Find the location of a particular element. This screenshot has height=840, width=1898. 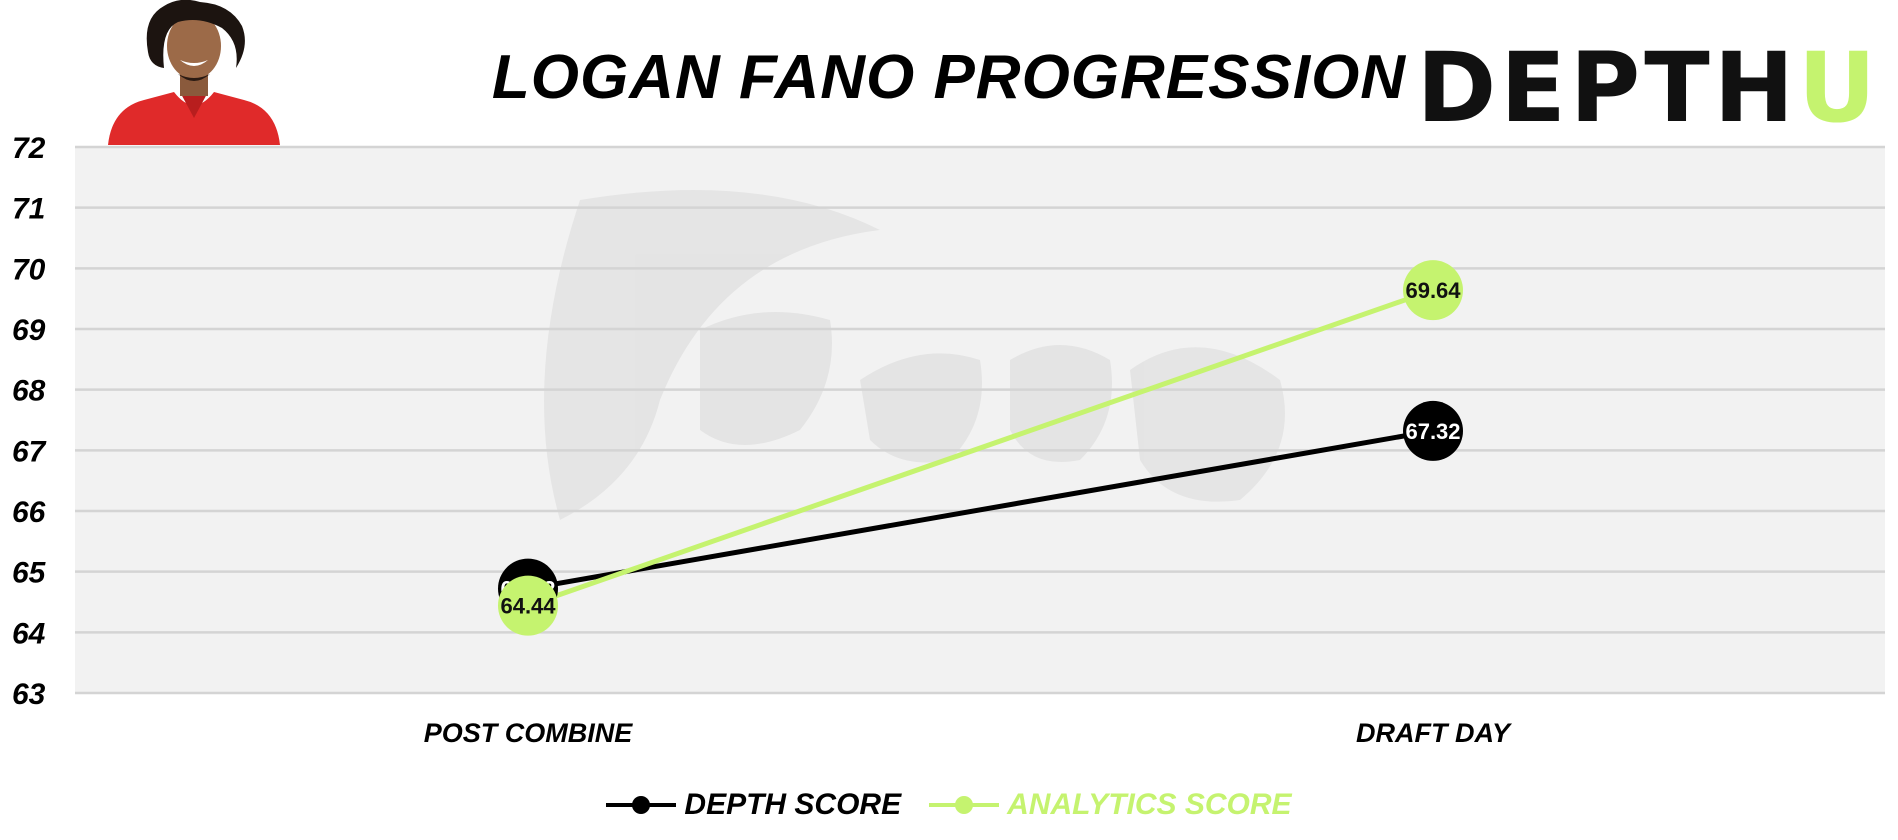

data-label: 69.64 is located at coordinates (1433, 290).